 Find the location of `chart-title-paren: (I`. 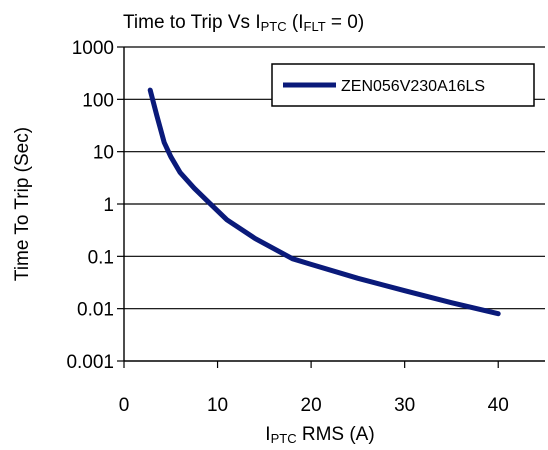

chart-title-paren: (I is located at coordinates (295, 22).